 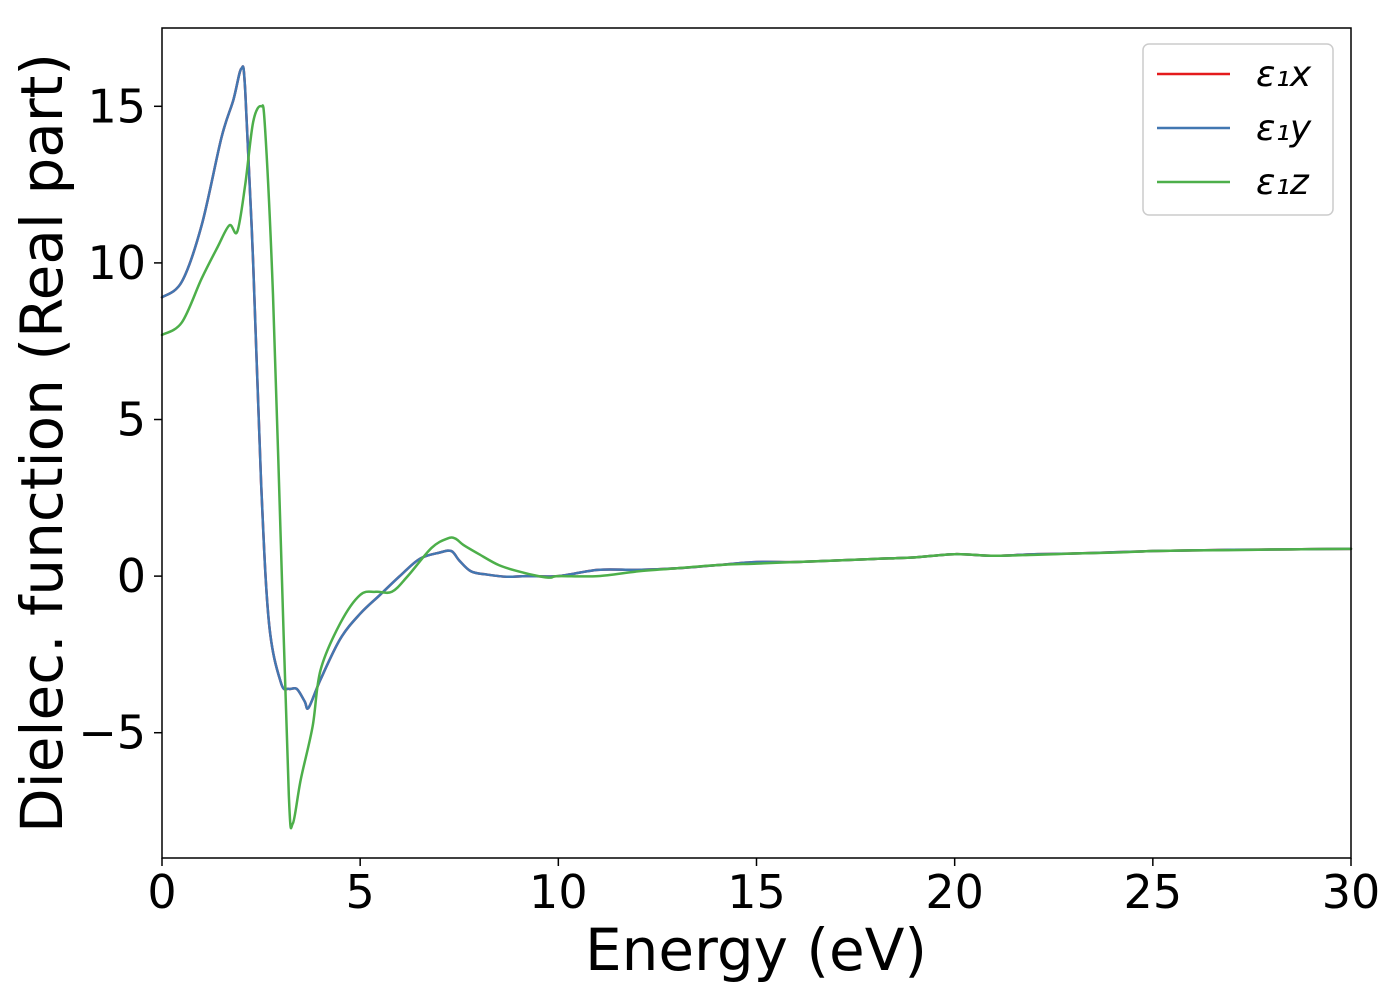 I want to click on y-tick-label: 0, so click(x=131, y=576).